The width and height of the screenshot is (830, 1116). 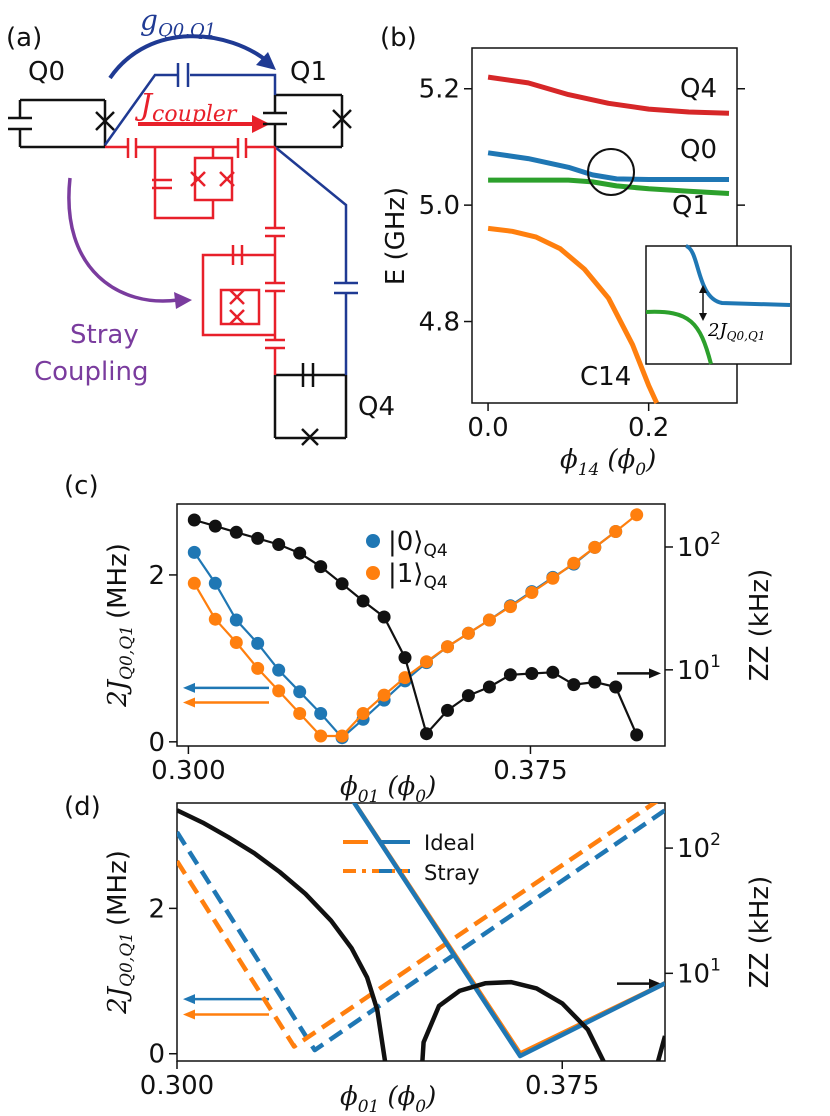 What do you see at coordinates (449, 843) in the screenshot?
I see `legend-ideal-label: Ideal` at bounding box center [449, 843].